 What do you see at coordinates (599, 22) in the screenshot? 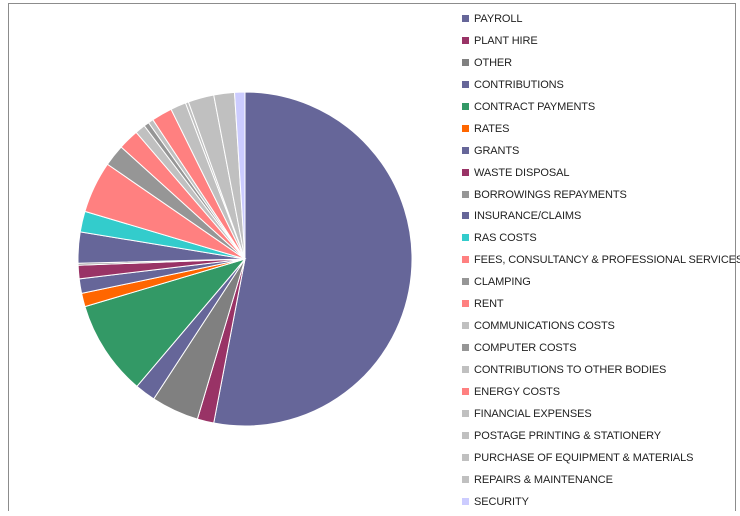
I see `legend-item-payroll: PAYROLL` at bounding box center [599, 22].